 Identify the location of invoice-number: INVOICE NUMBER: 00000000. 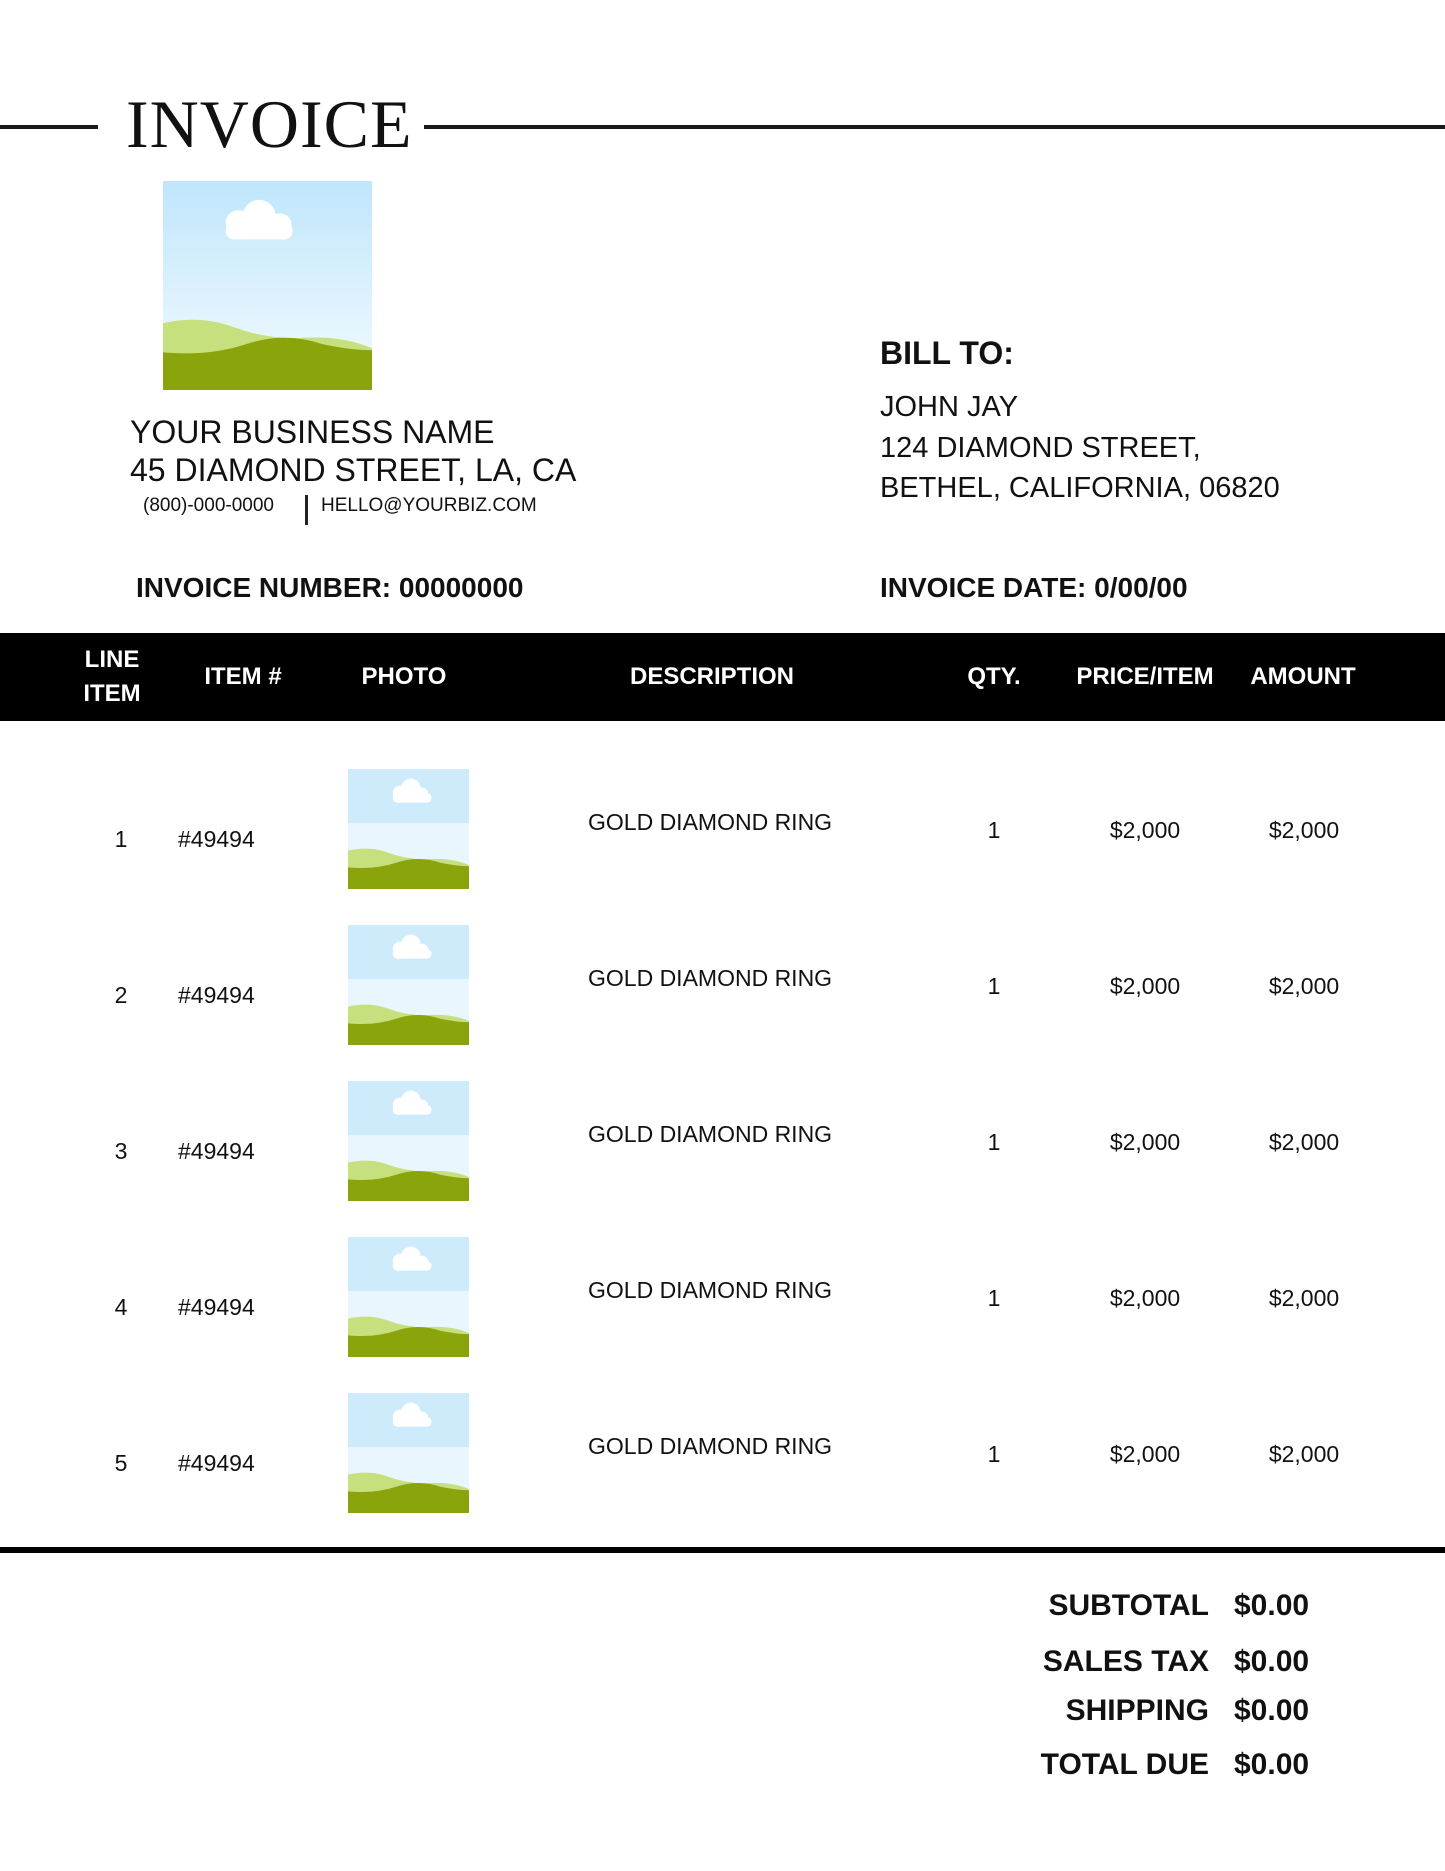
(330, 587).